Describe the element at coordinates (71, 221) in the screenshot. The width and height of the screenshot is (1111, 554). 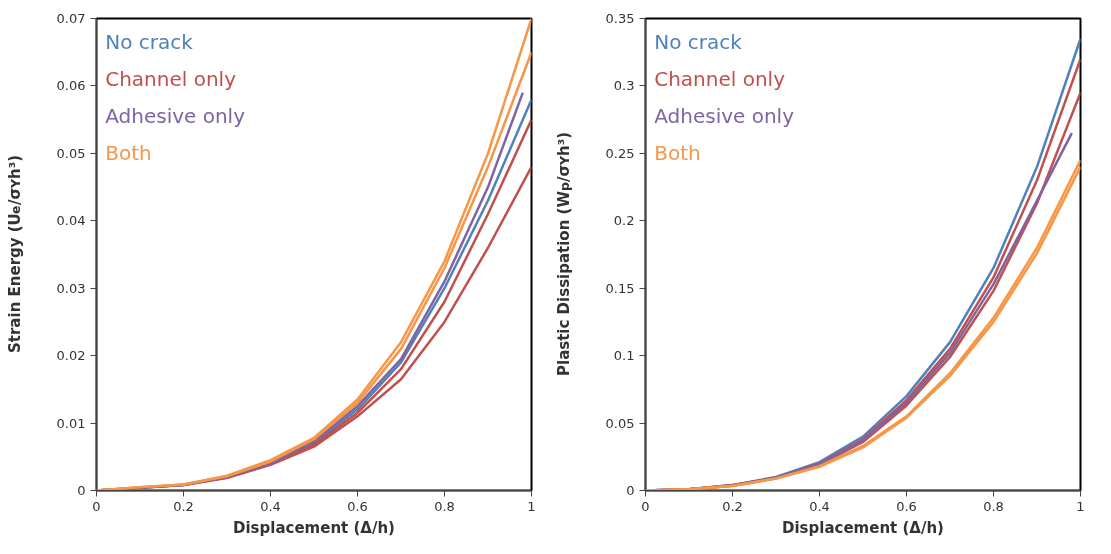
I see `y-tick-label: 0.04` at that location.